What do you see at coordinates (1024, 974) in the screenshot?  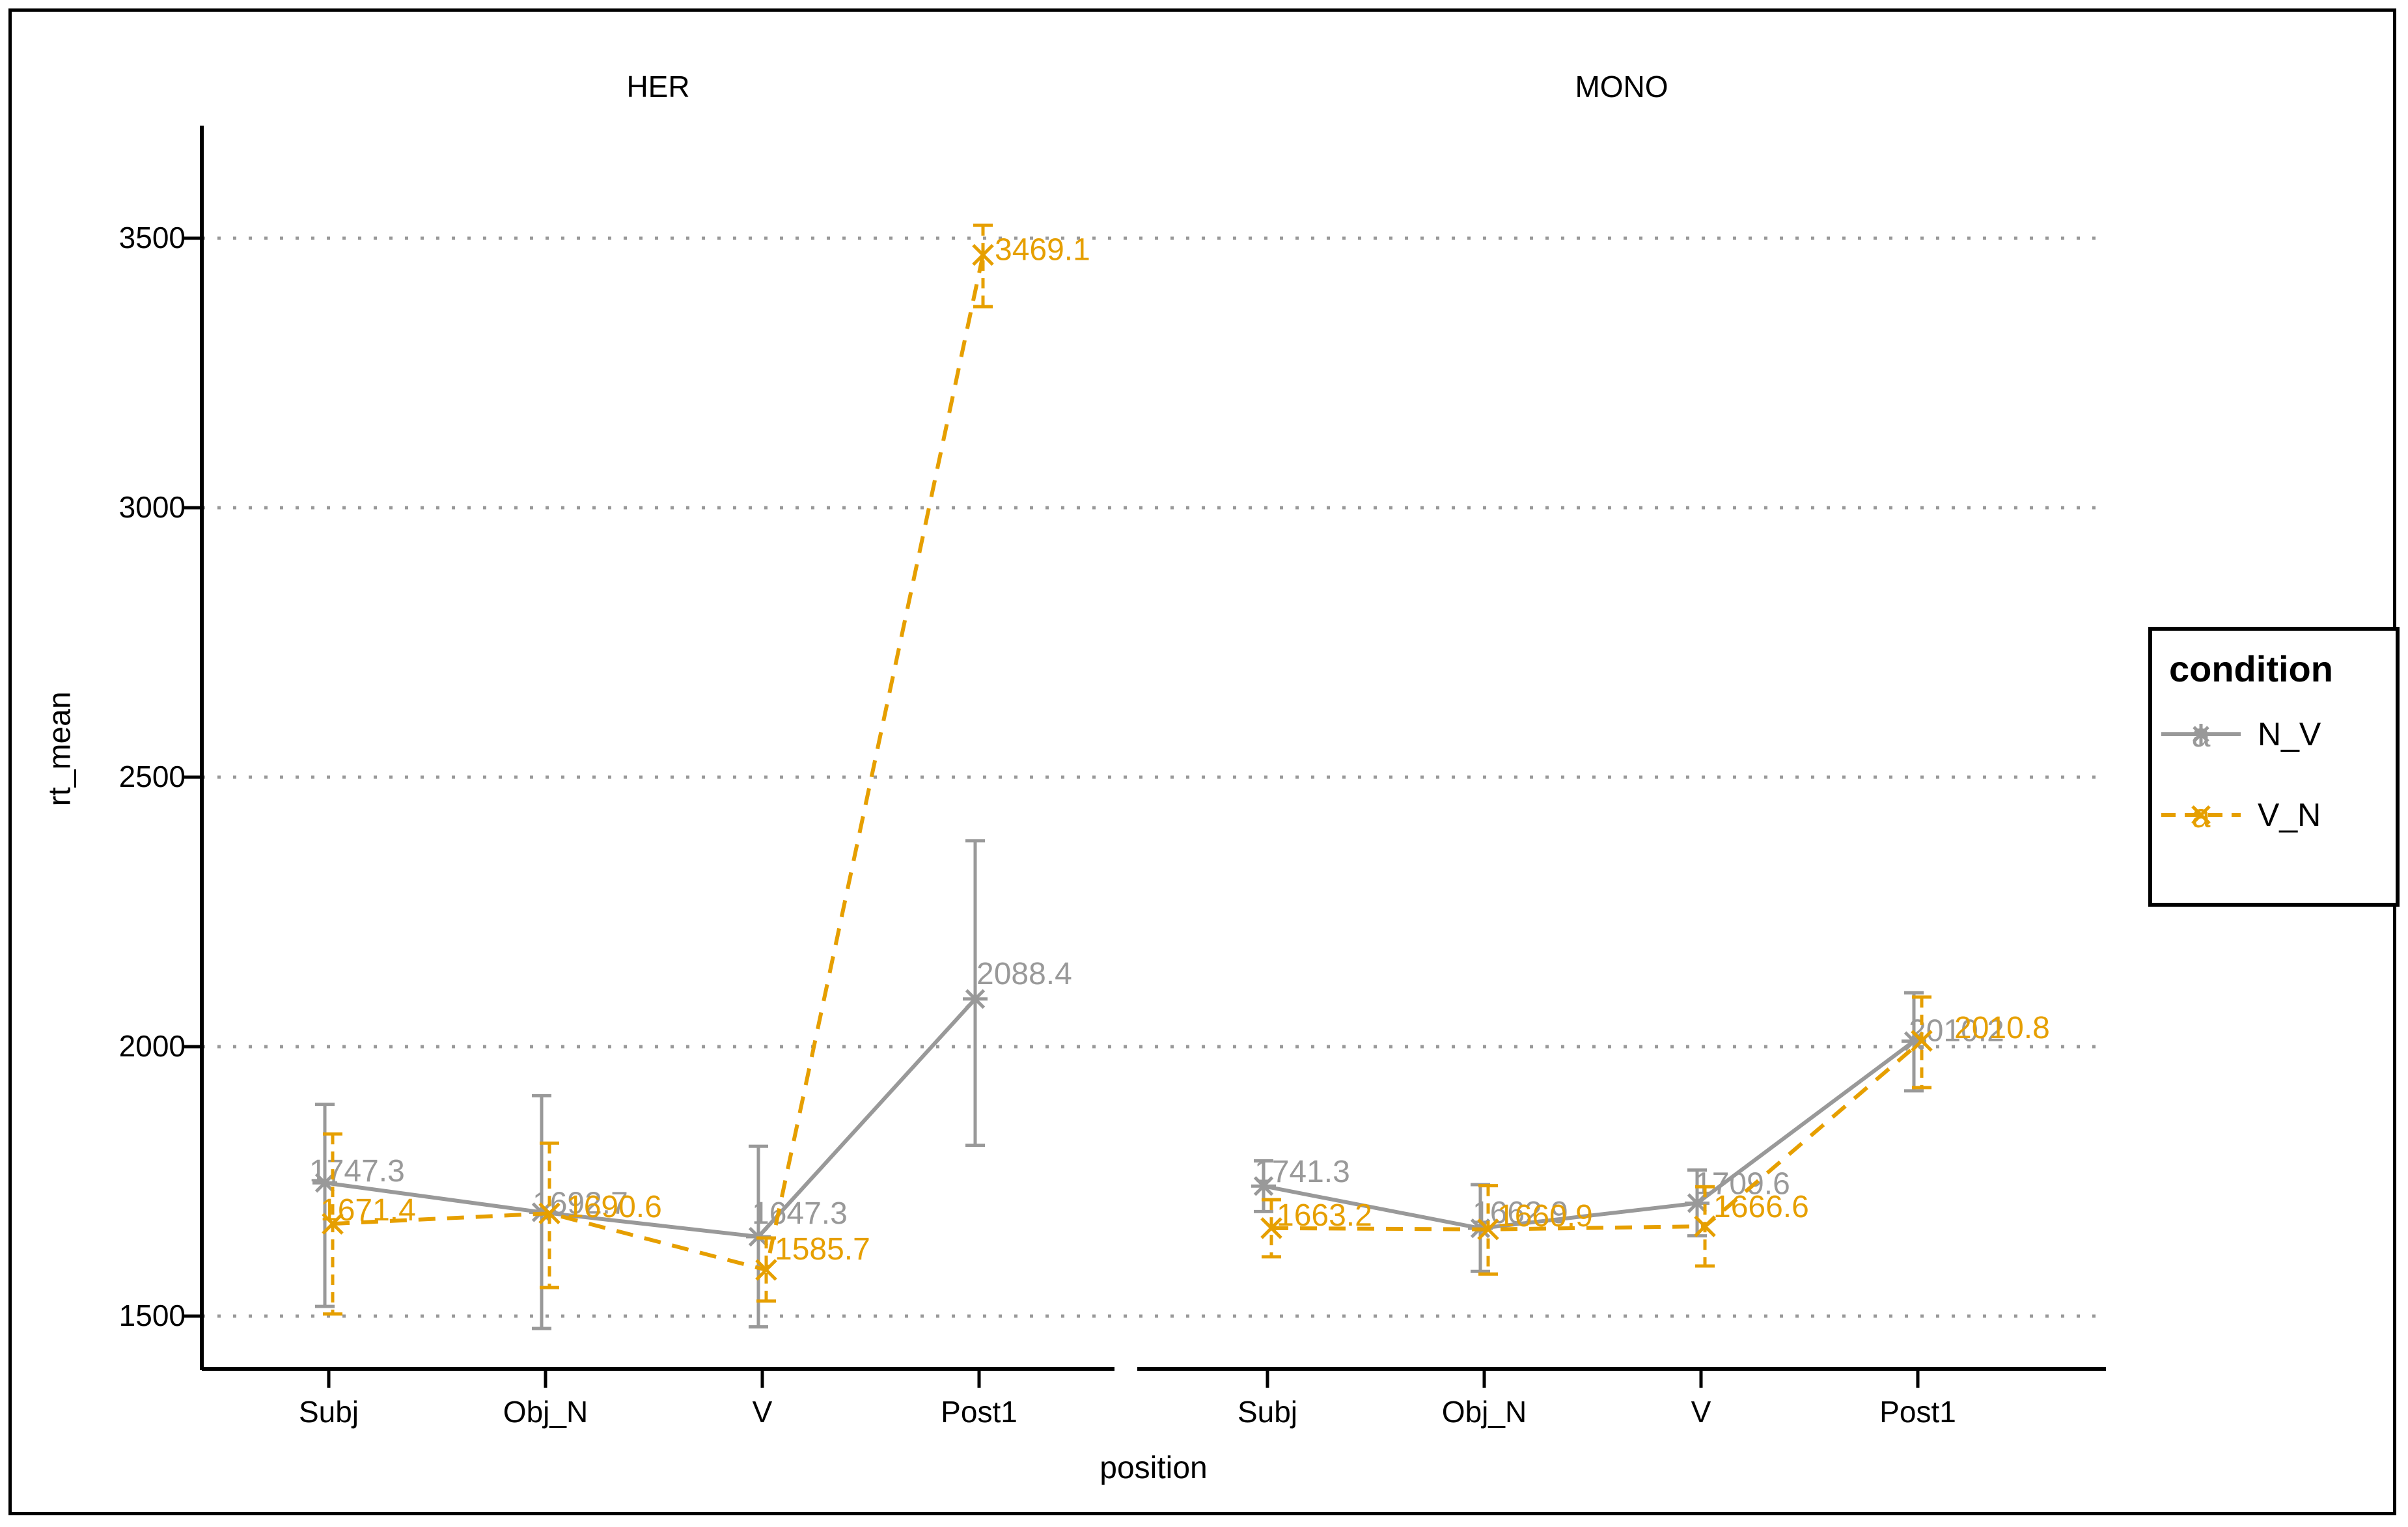 I see `point-label-N_V-Post1: 2088.4` at bounding box center [1024, 974].